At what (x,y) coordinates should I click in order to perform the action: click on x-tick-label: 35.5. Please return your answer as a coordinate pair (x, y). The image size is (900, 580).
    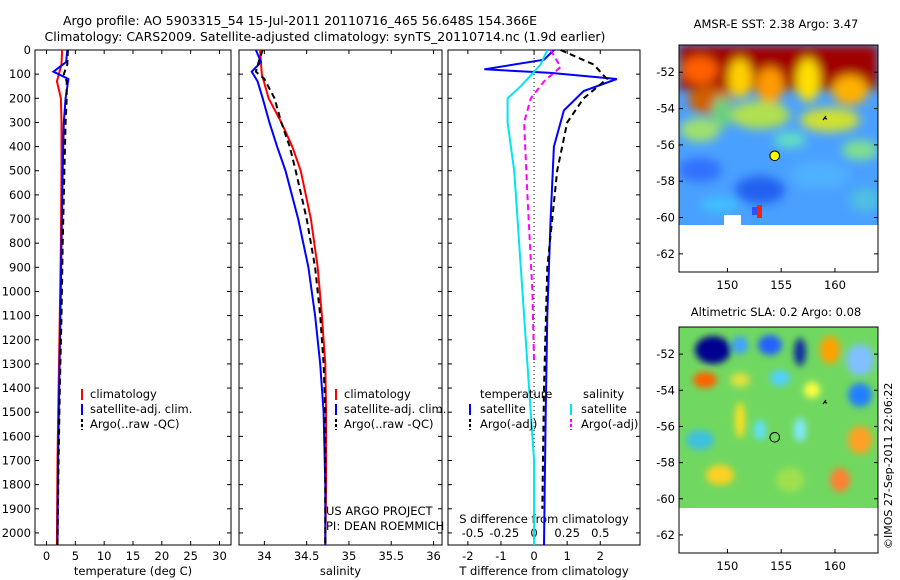
    Looking at the image, I should click on (391, 556).